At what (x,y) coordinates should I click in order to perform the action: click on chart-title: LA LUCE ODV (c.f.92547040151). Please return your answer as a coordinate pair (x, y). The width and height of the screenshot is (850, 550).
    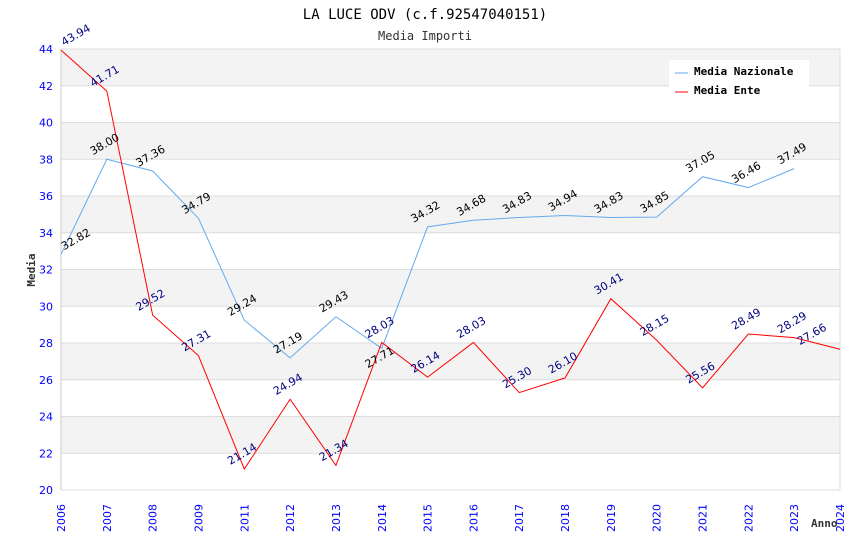
    Looking at the image, I should click on (425, 15).